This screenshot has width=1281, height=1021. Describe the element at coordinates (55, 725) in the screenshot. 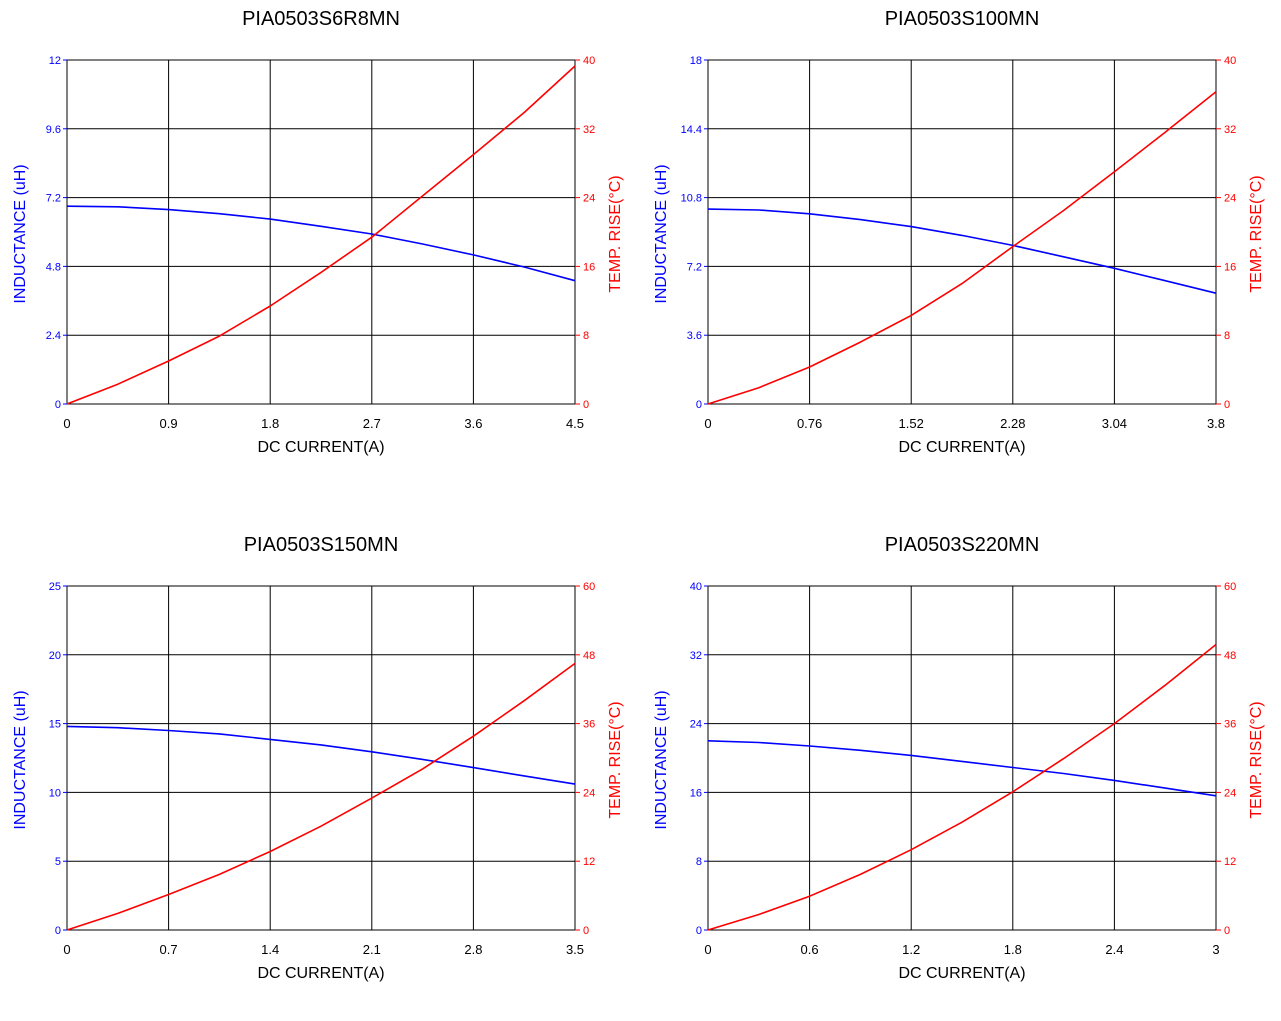

I see `y-left-tick-label: 15` at that location.